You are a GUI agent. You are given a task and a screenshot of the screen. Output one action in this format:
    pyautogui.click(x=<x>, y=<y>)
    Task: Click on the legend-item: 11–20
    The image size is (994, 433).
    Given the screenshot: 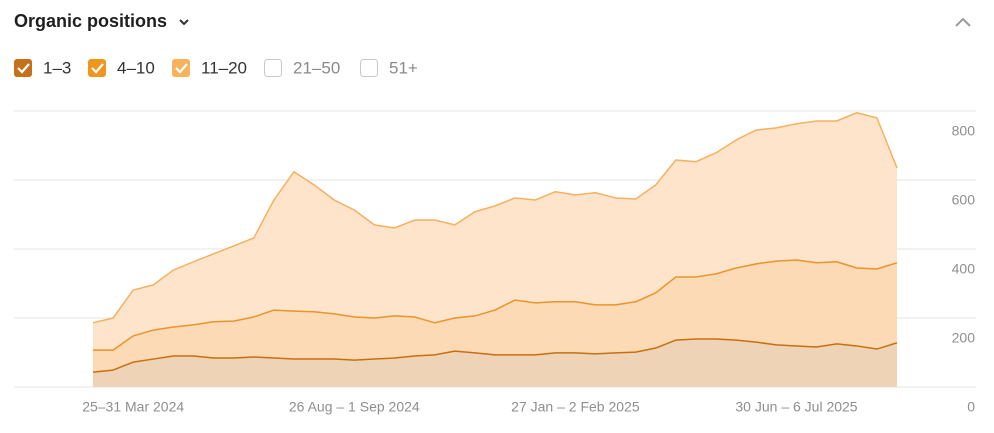 What is the action you would take?
    pyautogui.click(x=209, y=67)
    